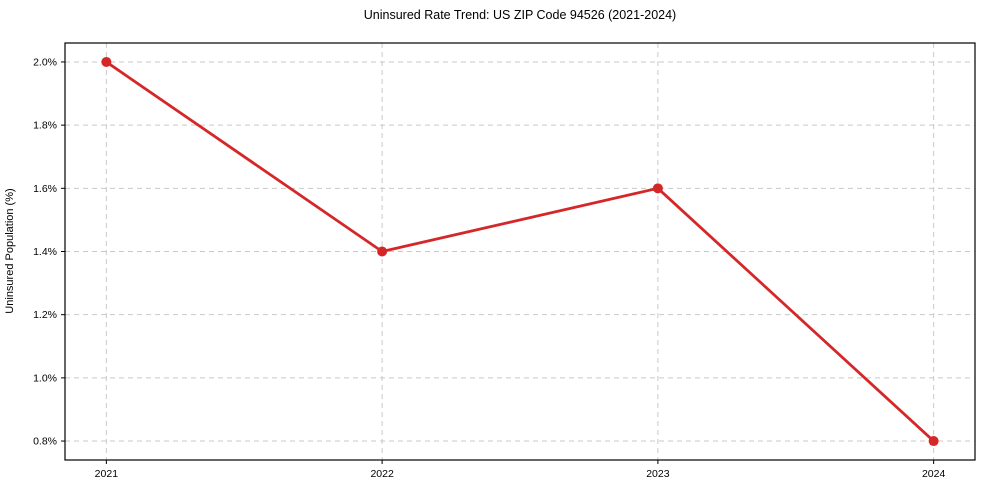 The width and height of the screenshot is (989, 490). I want to click on y-axis-label: Uninsured Population (%), so click(10, 251).